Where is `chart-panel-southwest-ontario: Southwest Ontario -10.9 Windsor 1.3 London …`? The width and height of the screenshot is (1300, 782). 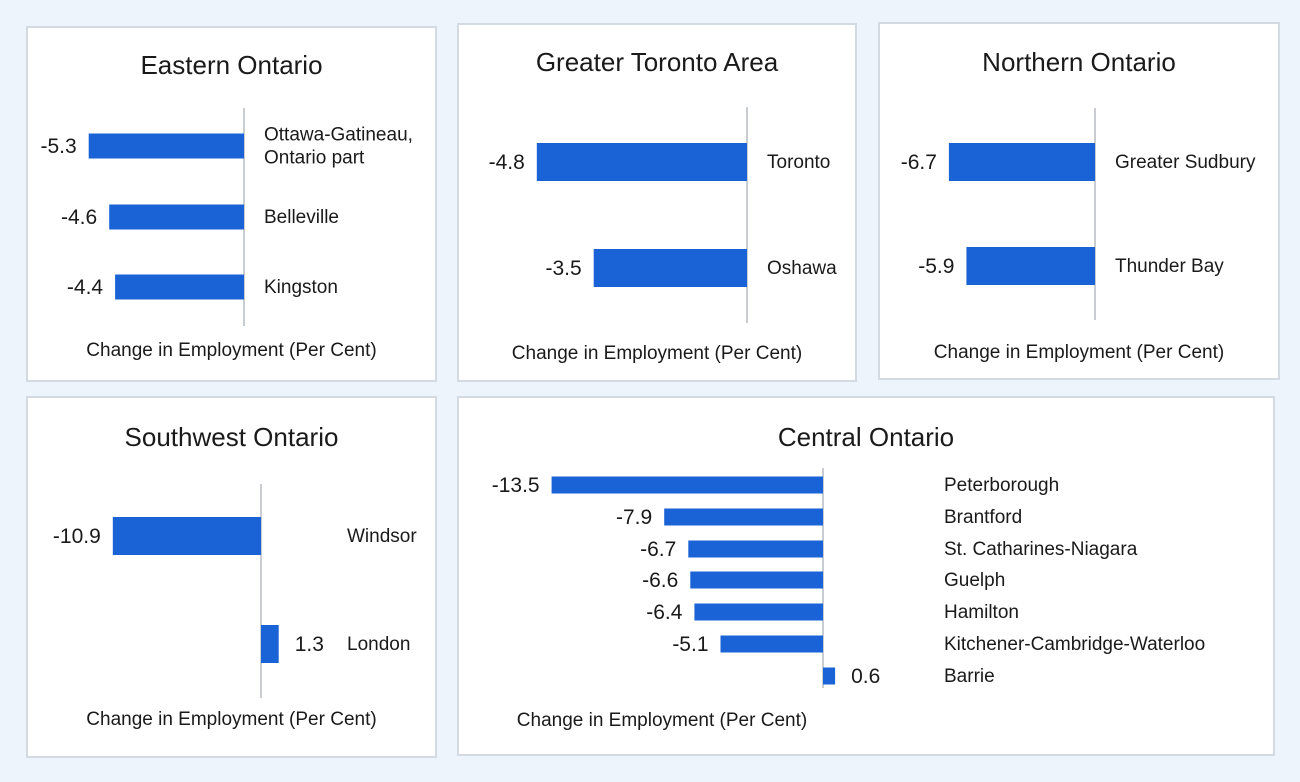 chart-panel-southwest-ontario: Southwest Ontario -10.9 Windsor 1.3 London … is located at coordinates (231, 577).